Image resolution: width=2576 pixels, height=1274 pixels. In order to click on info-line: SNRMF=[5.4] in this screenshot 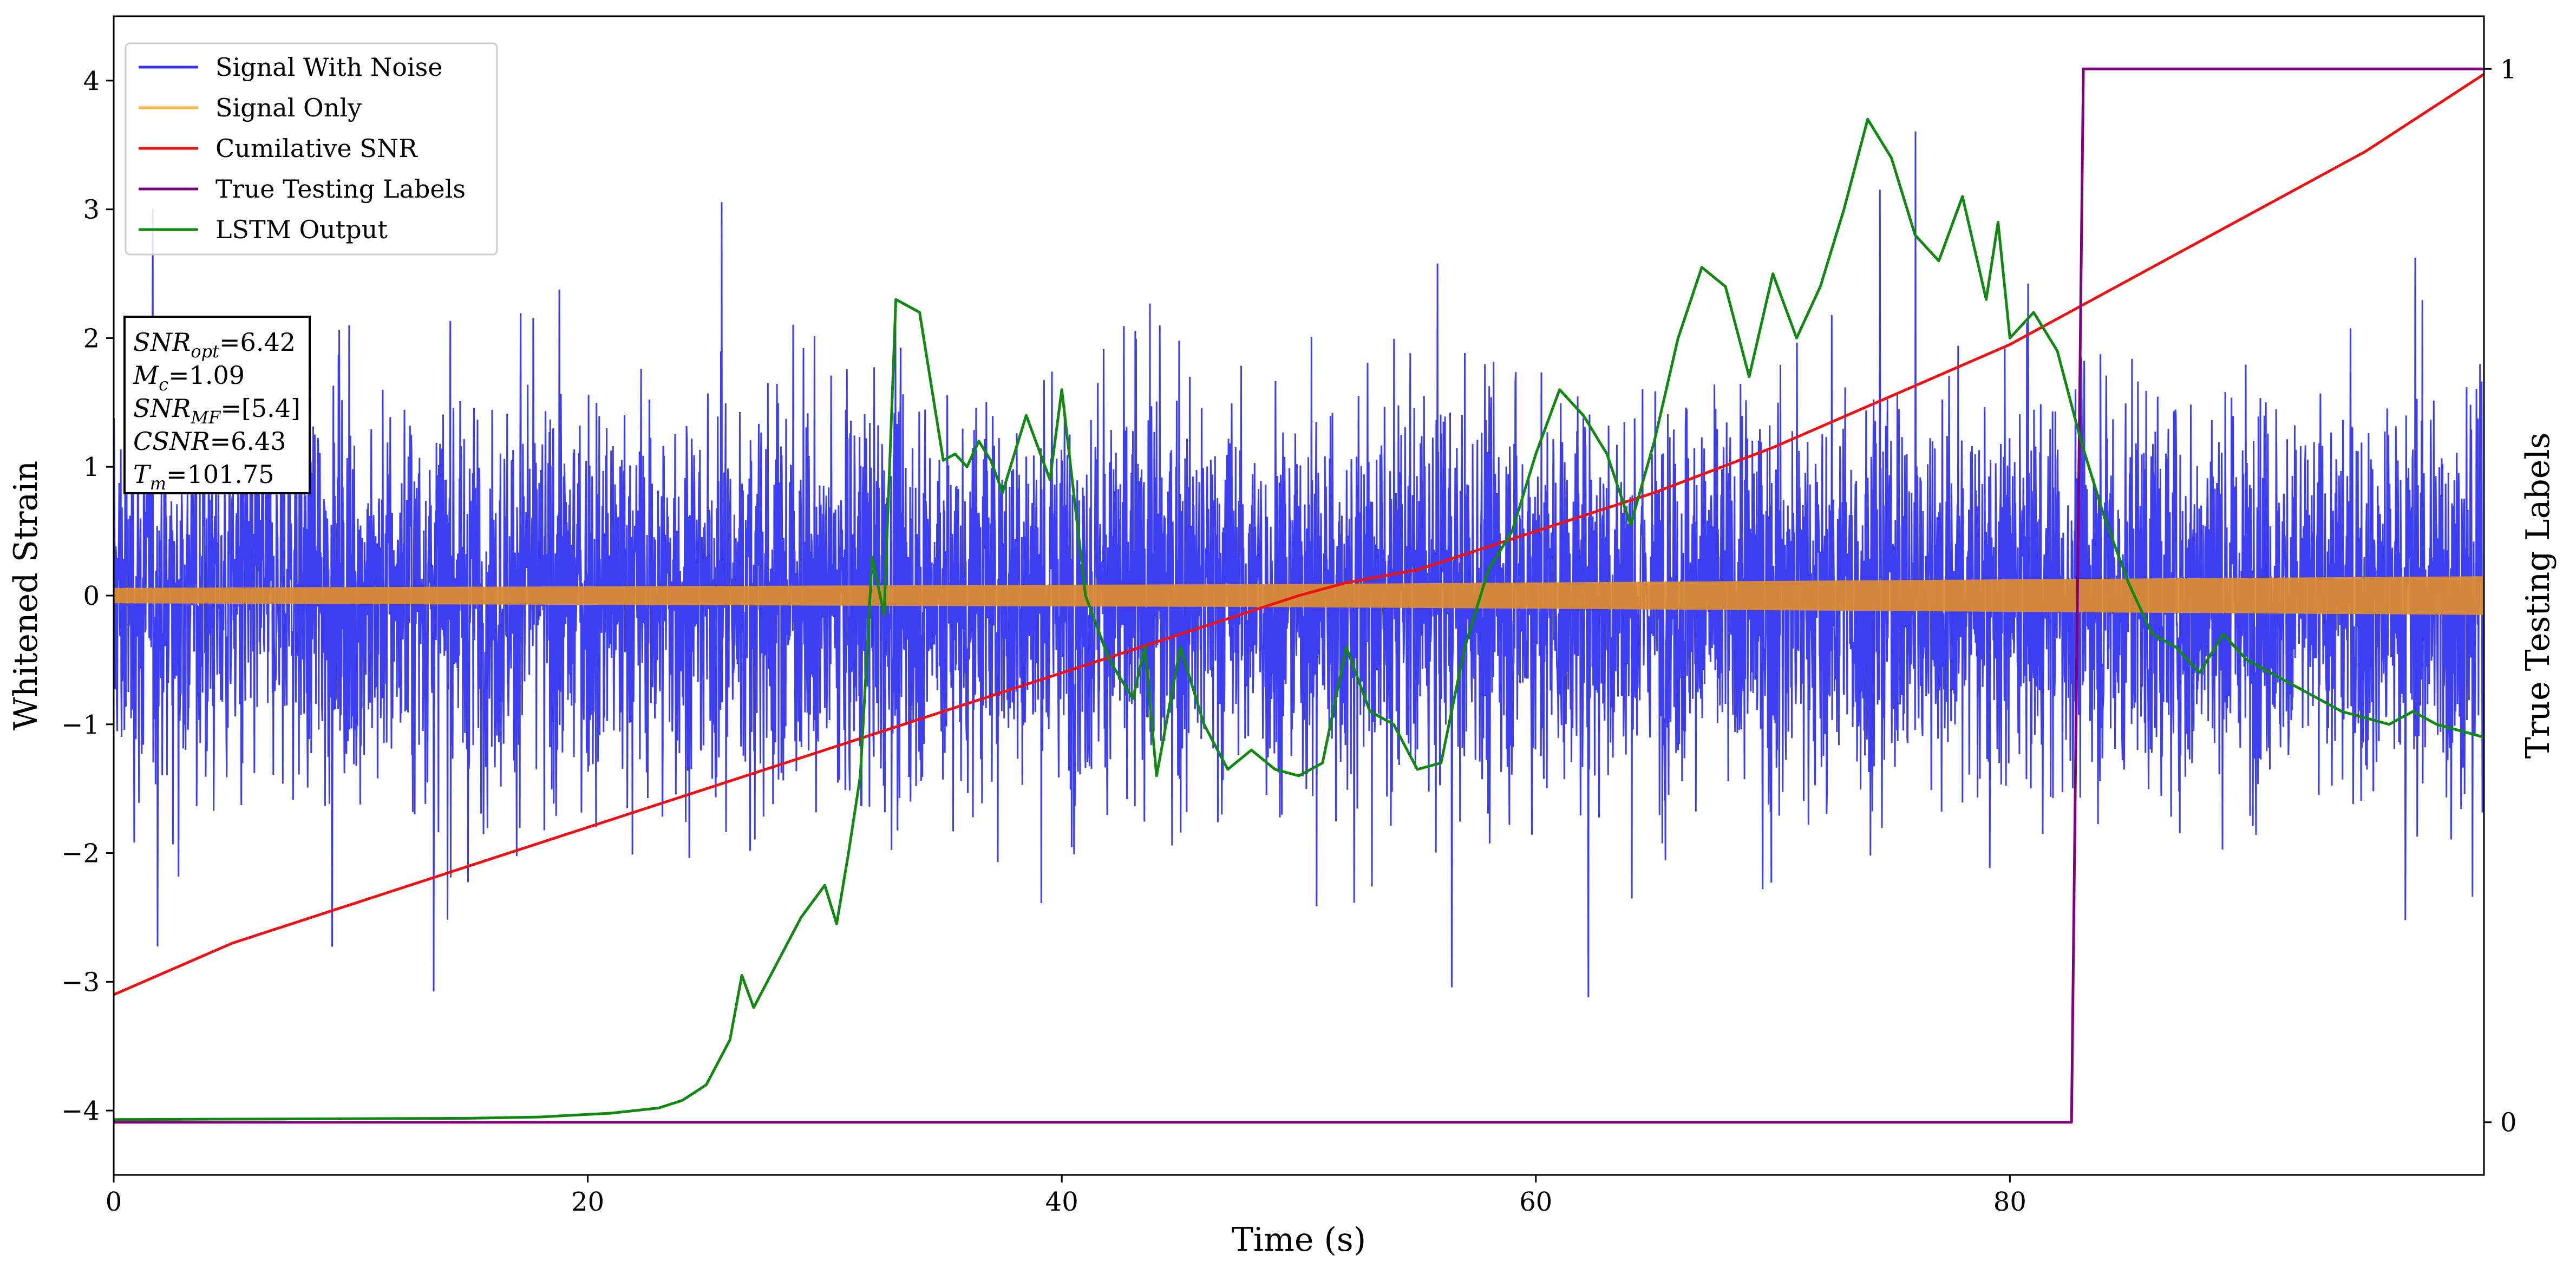, I will do `click(216, 411)`.